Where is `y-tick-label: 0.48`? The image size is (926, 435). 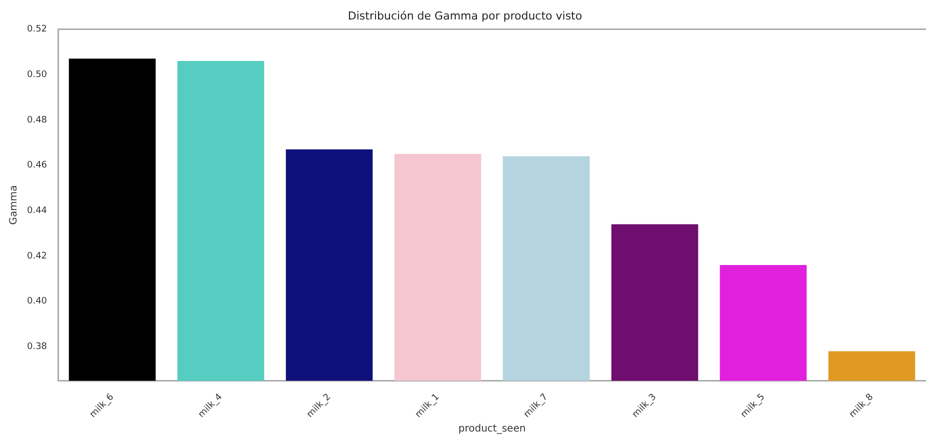
y-tick-label: 0.48 is located at coordinates (37, 120).